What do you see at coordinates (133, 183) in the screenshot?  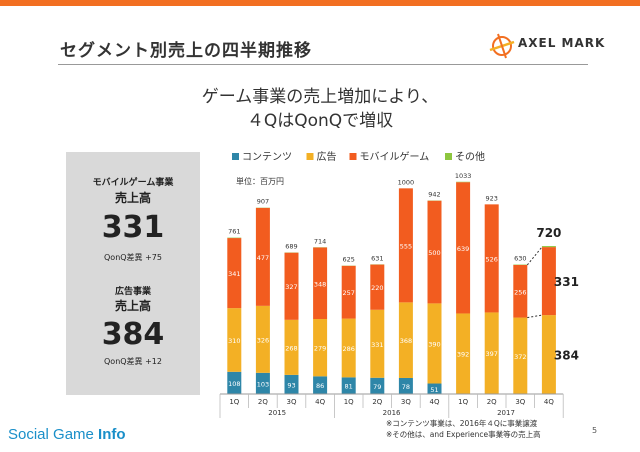 I see `game-segment-label: モバイルゲーム事業` at bounding box center [133, 183].